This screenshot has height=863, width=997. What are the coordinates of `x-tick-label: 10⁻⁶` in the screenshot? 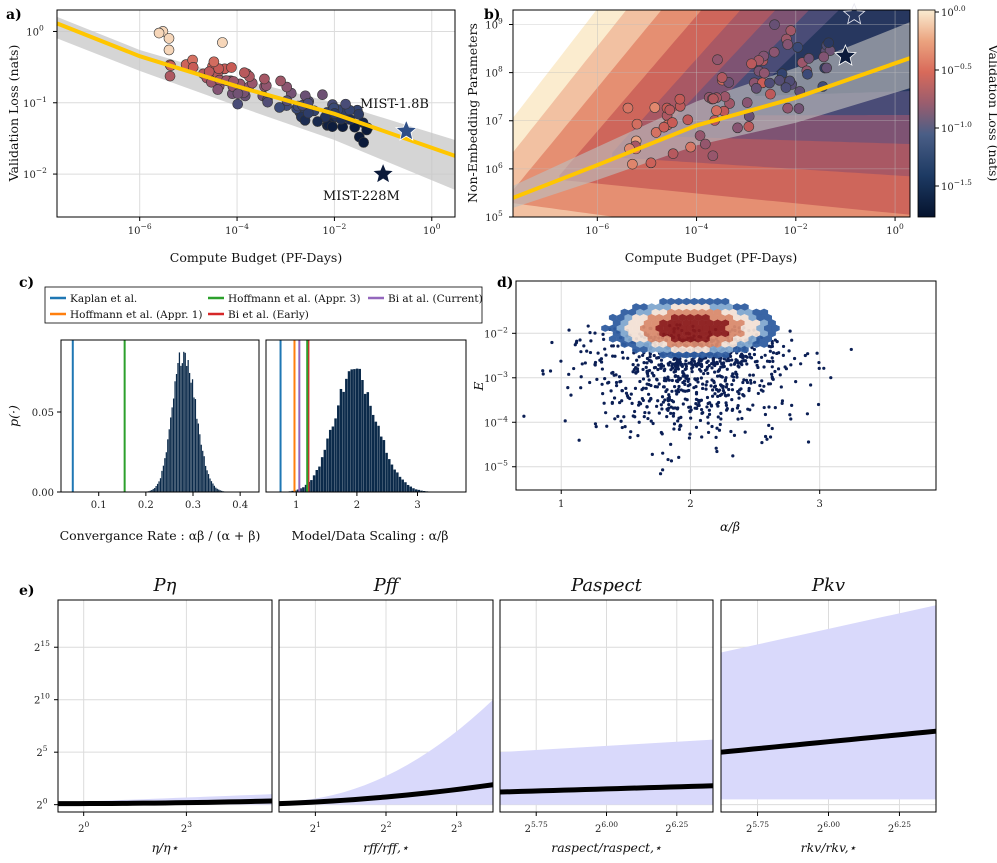 It's located at (140, 229).